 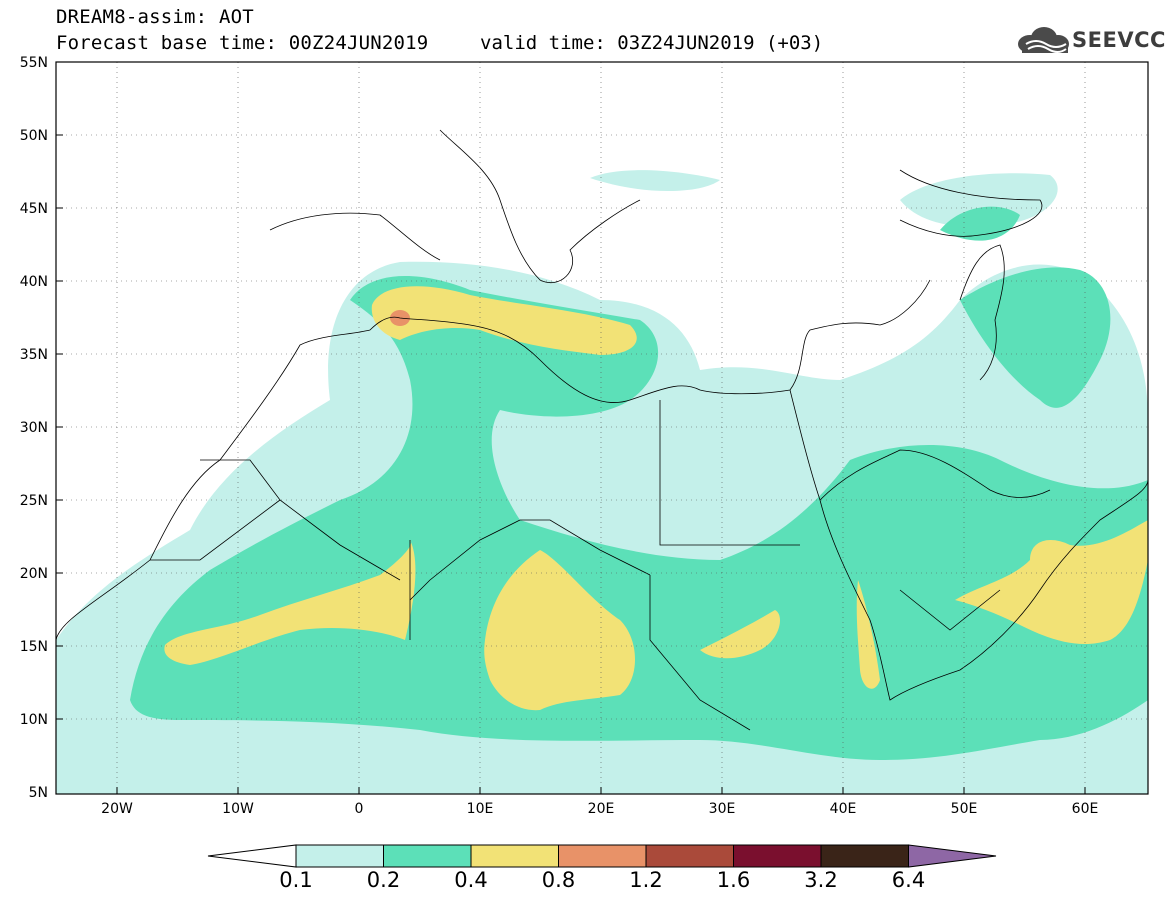 What do you see at coordinates (33, 428) in the screenshot?
I see `lat-label: 30N` at bounding box center [33, 428].